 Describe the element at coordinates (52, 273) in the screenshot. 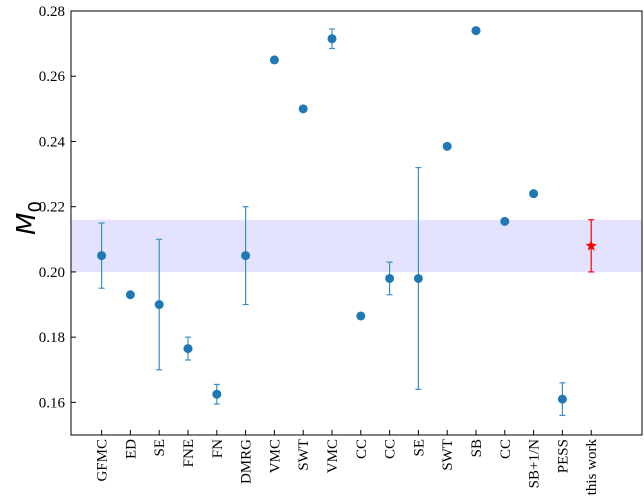

I see `y-tick-label: 0.20` at that location.